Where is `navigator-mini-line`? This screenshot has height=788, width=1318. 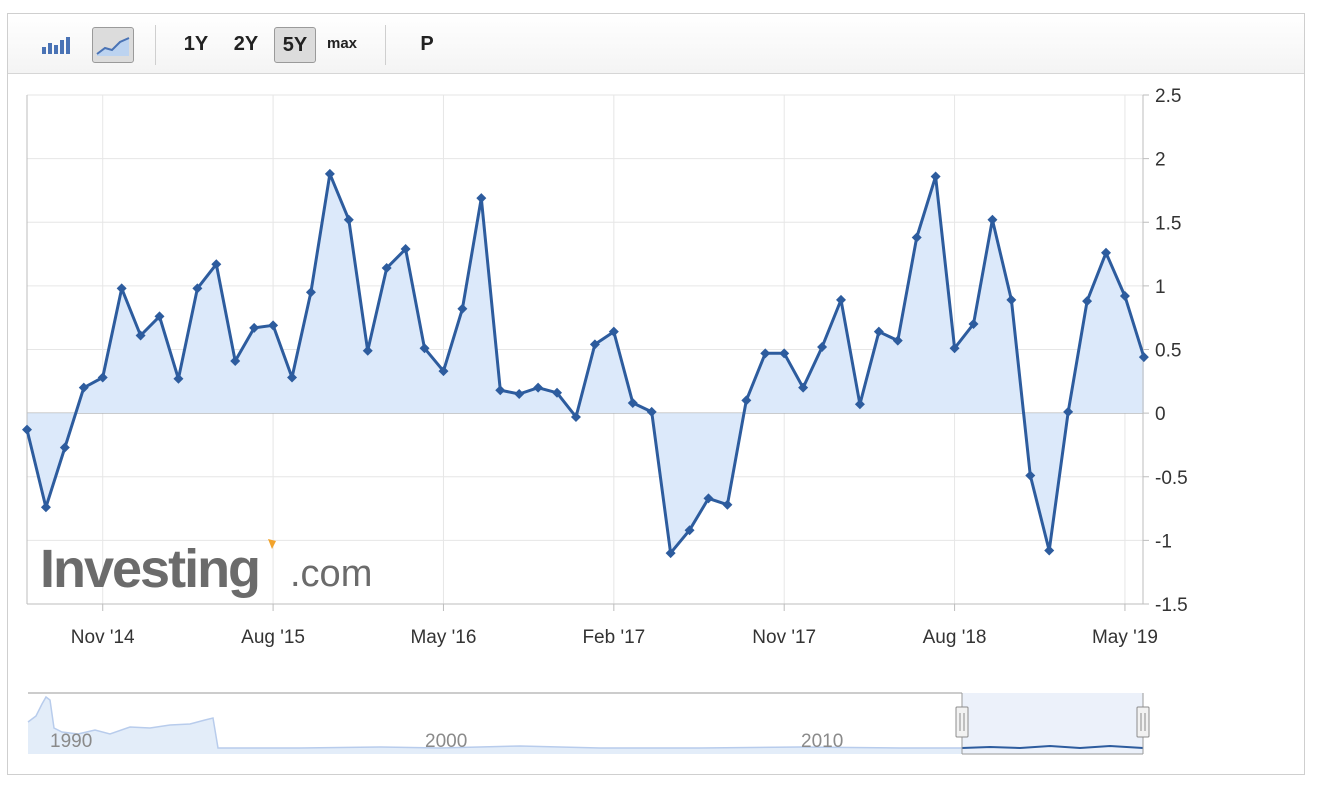
navigator-mini-line is located at coordinates (494, 722).